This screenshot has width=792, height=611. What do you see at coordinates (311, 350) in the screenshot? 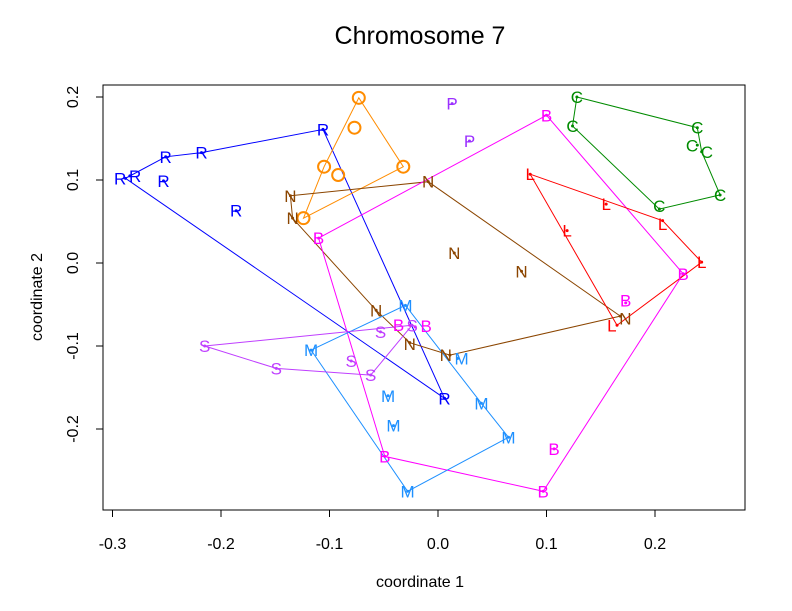
I see `point-M-1: M` at bounding box center [311, 350].